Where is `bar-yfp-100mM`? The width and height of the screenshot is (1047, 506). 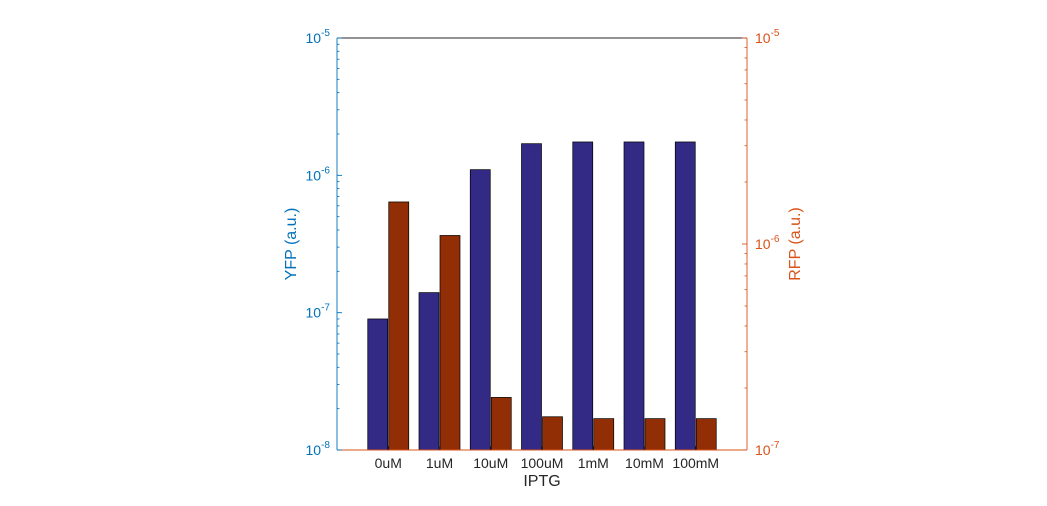 bar-yfp-100mM is located at coordinates (685, 296).